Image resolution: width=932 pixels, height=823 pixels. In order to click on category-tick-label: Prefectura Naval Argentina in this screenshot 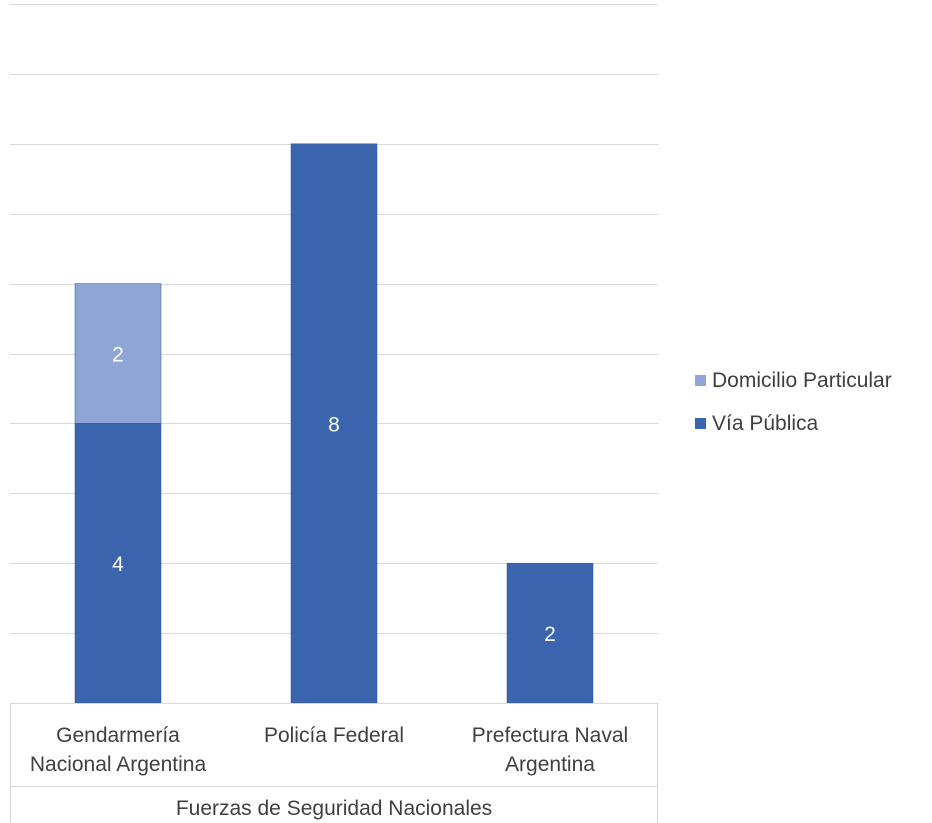, I will do `click(550, 750)`.